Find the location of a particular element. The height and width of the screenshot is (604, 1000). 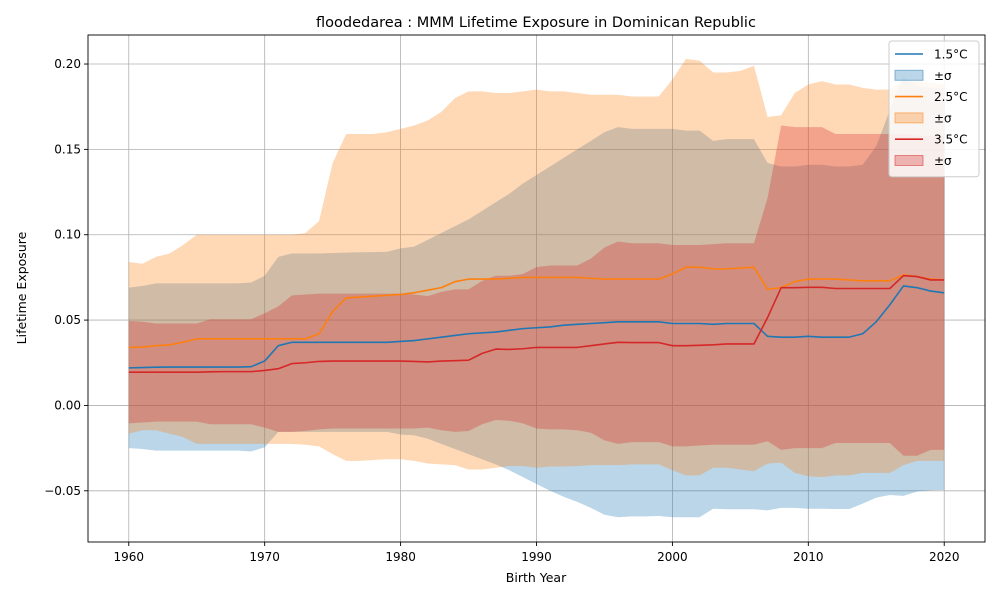

x-tick-label: 1980 is located at coordinates (400, 557).